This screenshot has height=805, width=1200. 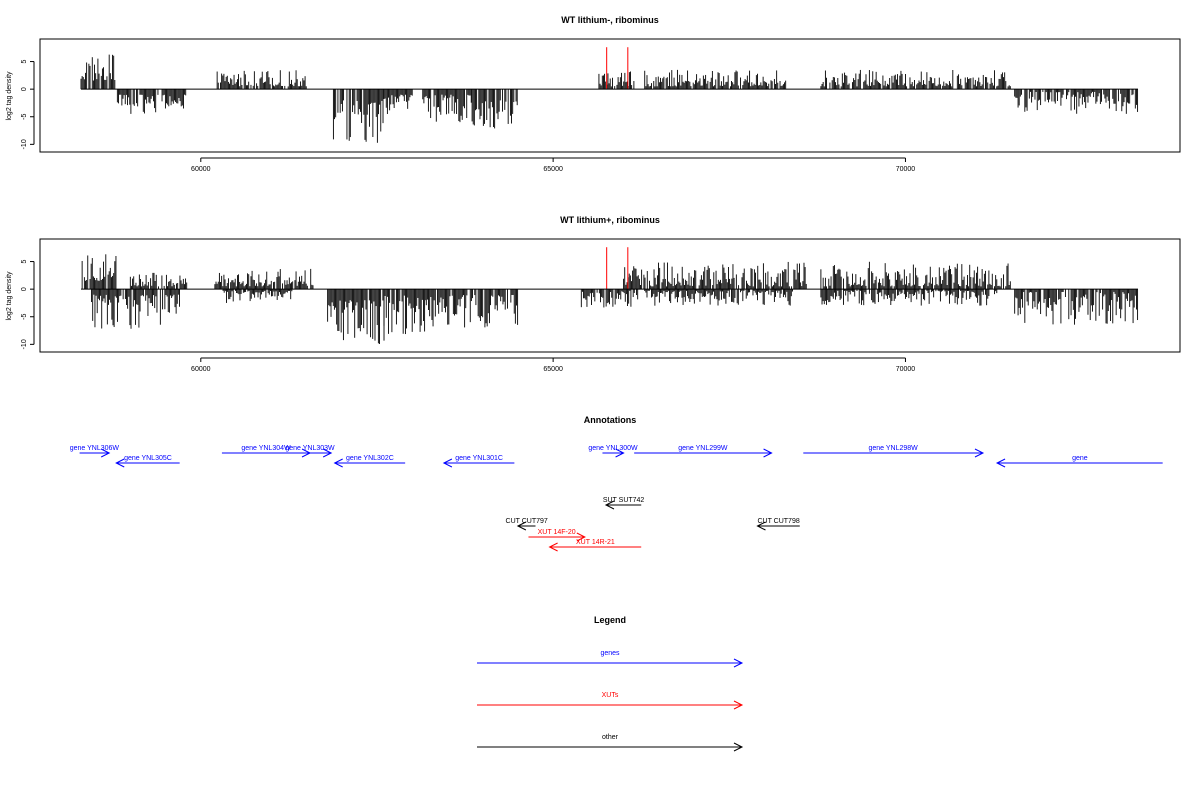 I want to click on annotation-feature: XUT 14R-21, so click(x=595, y=545).